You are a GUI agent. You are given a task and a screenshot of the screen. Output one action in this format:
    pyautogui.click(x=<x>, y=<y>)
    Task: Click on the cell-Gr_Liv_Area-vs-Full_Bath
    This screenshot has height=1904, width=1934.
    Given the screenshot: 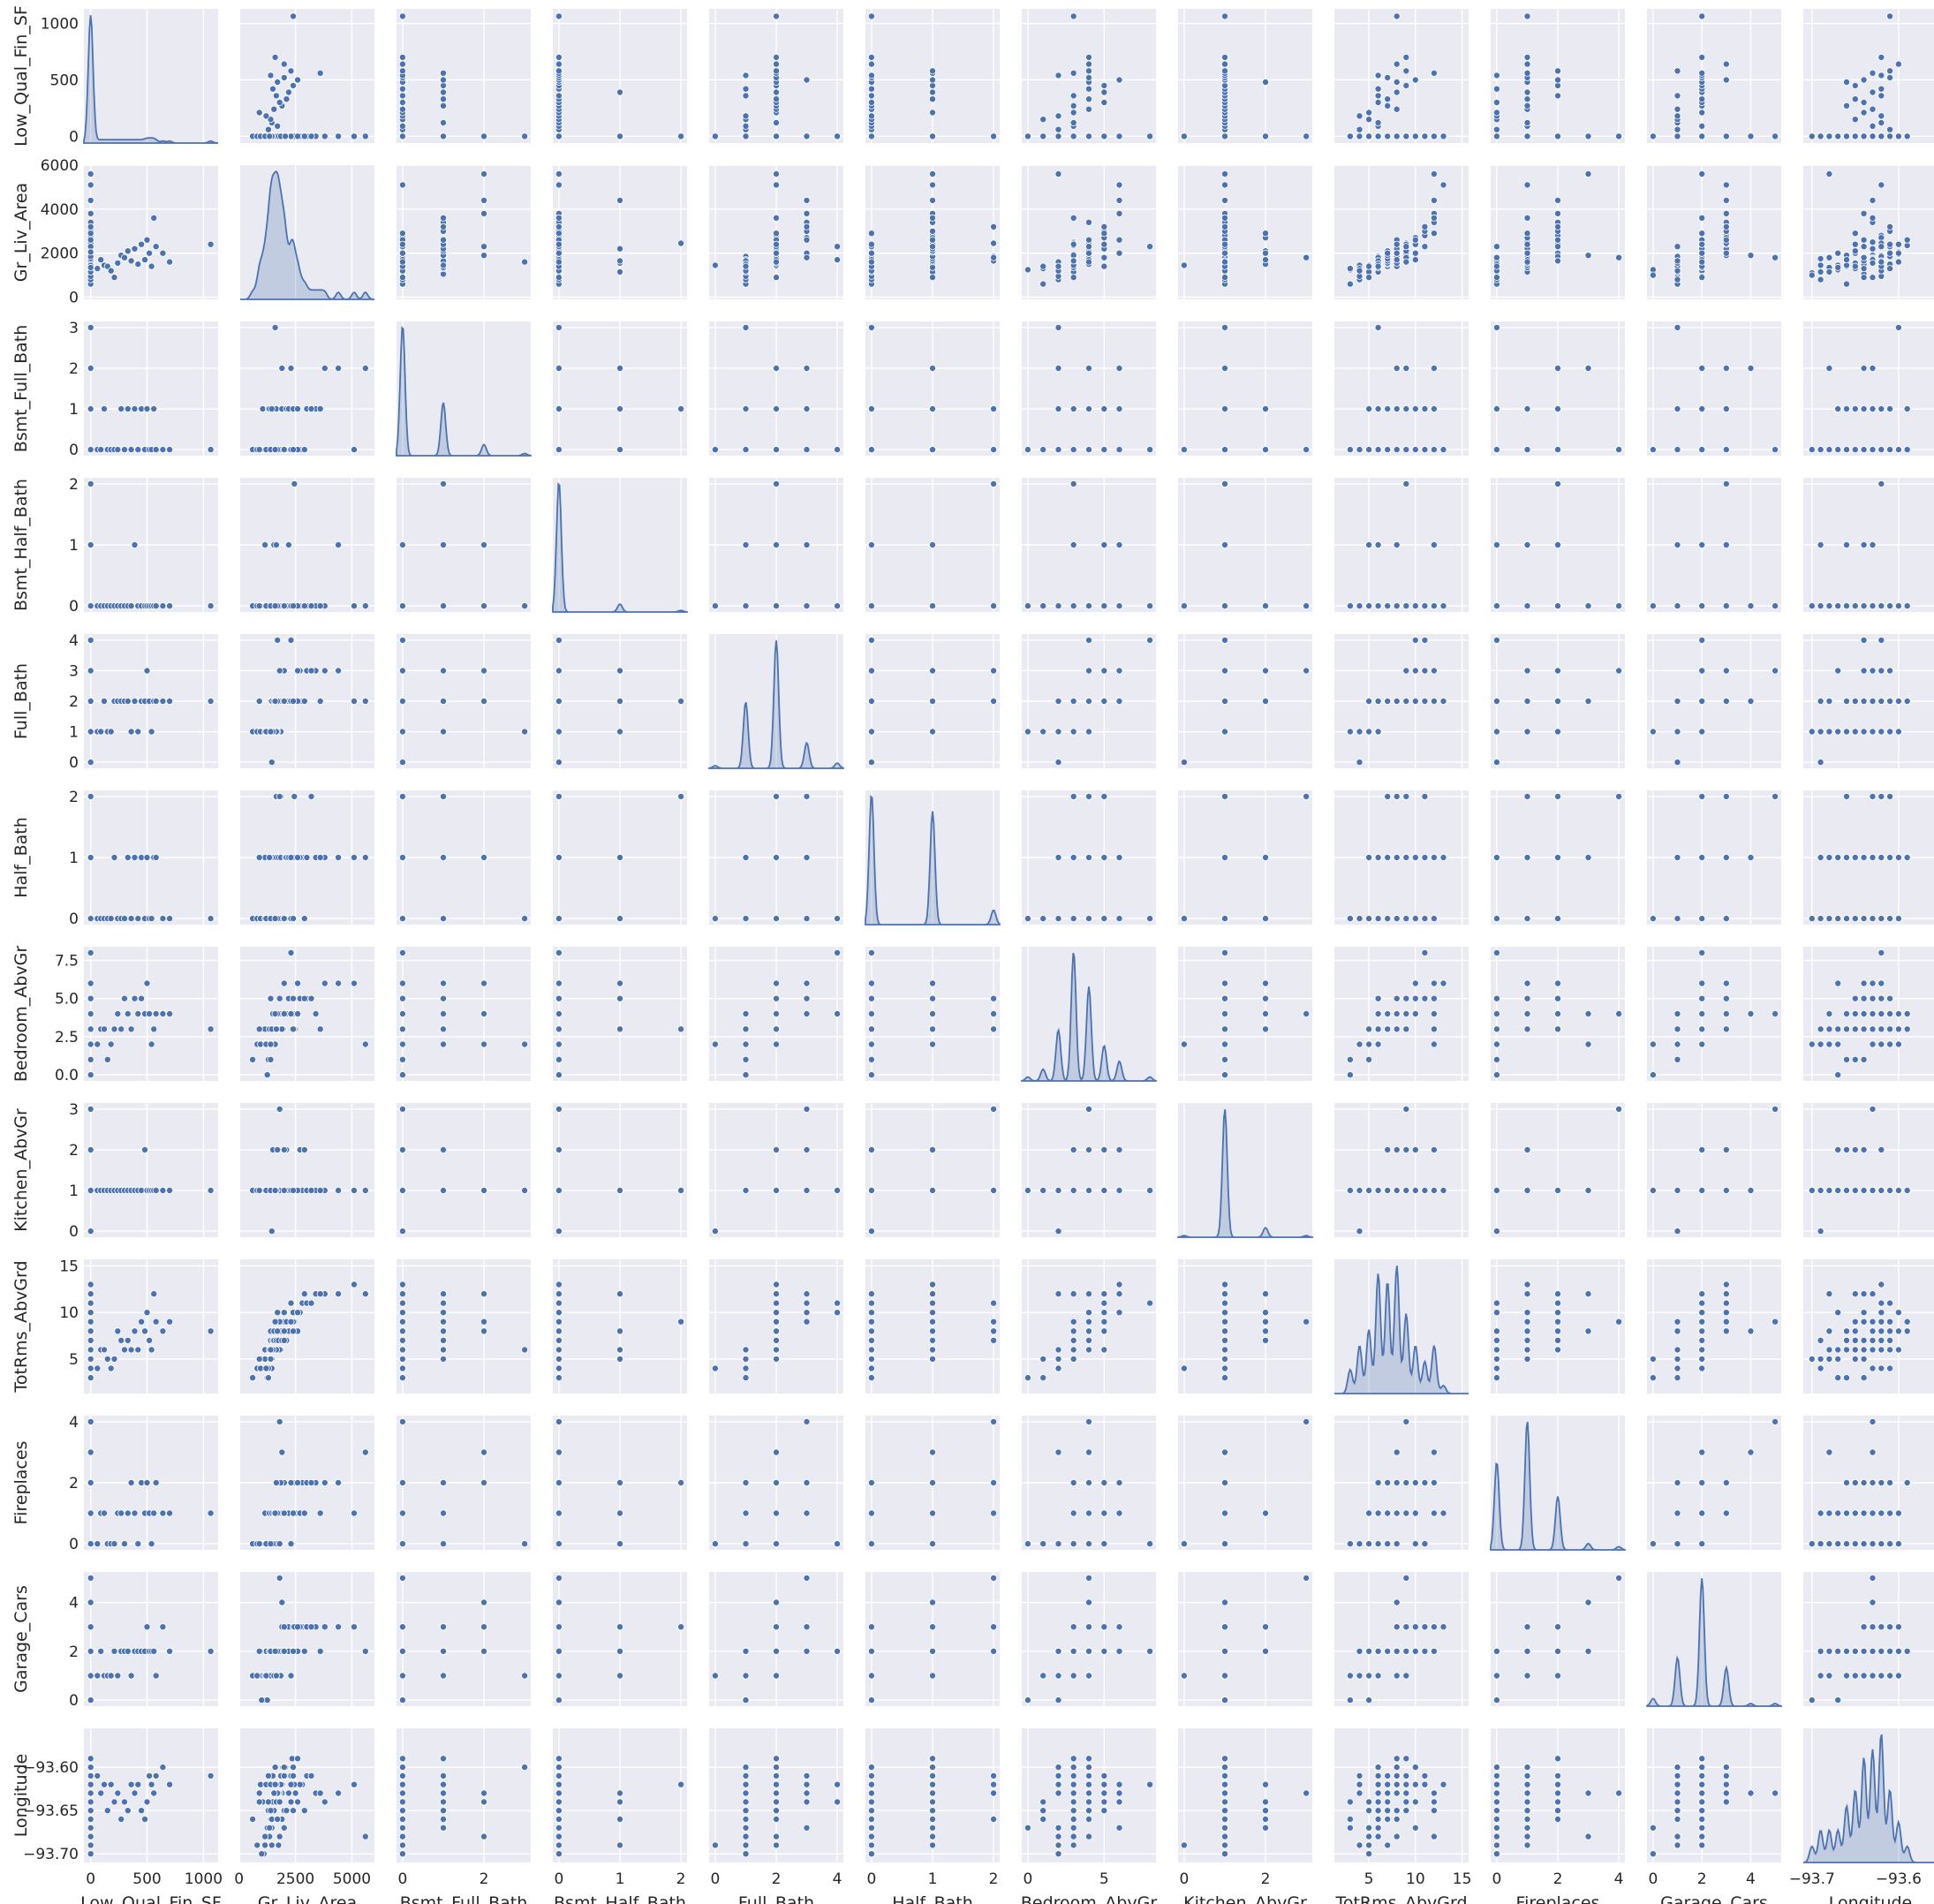 What is the action you would take?
    pyautogui.click(x=776, y=231)
    